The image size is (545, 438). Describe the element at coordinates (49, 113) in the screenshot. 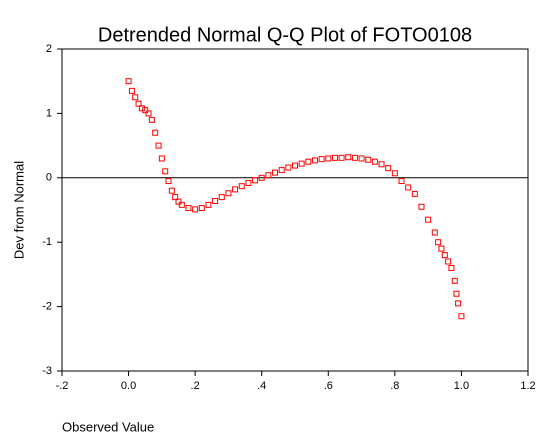

I see `y-tick-label: 1` at that location.